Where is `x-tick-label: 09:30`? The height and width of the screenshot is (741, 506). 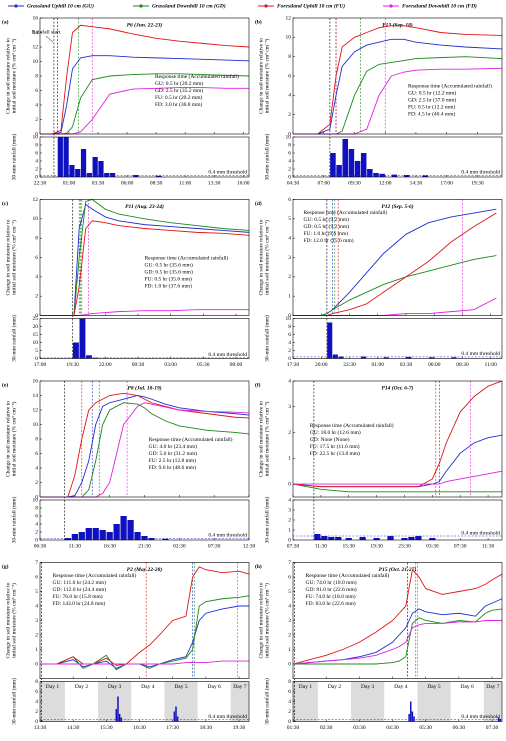 x-tick-label: 09:30 is located at coordinates (354, 183).